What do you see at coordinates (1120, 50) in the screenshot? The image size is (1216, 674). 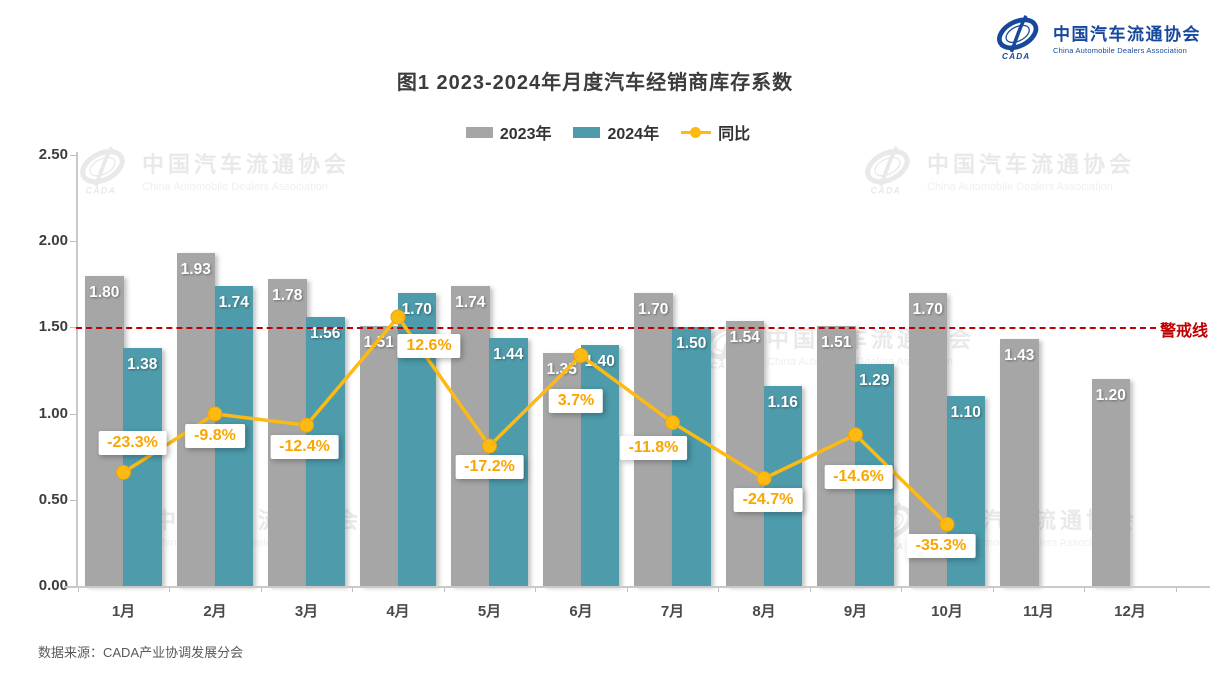 I see `logo-en-text: China Automobile Dealers Association` at bounding box center [1120, 50].